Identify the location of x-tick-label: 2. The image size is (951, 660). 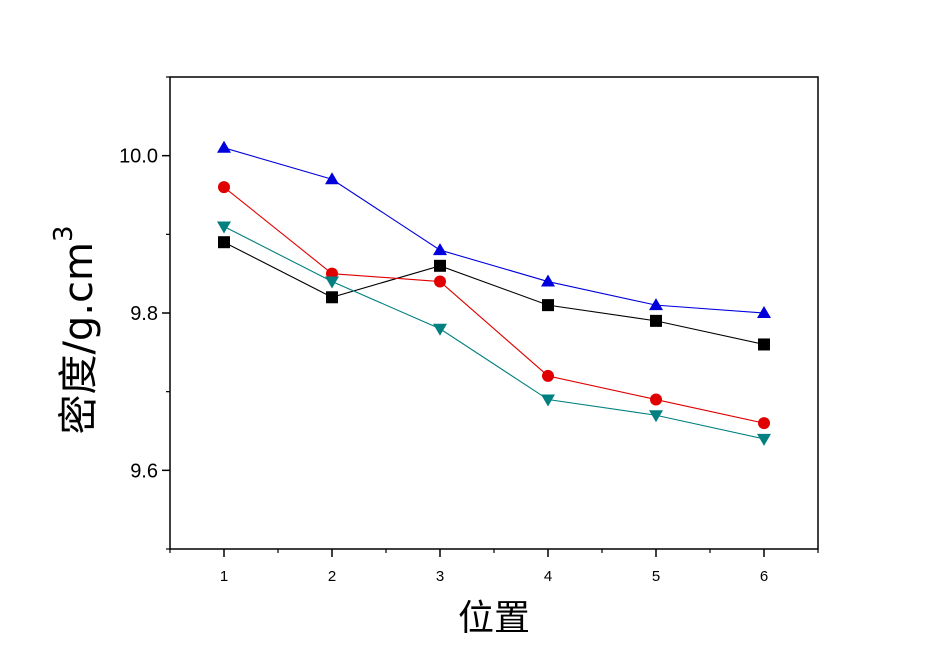
(332, 576).